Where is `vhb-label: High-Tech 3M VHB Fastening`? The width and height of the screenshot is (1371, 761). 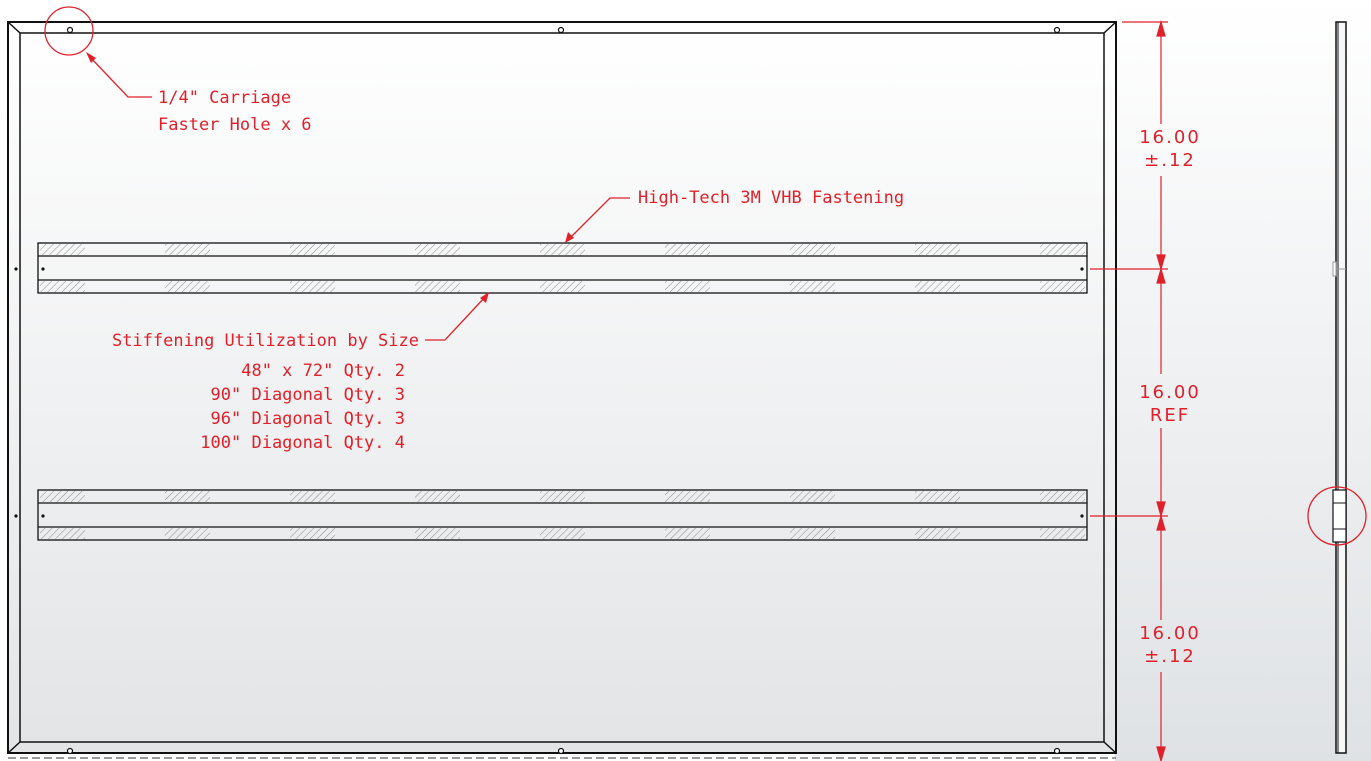
vhb-label: High-Tech 3M VHB Fastening is located at coordinates (771, 198).